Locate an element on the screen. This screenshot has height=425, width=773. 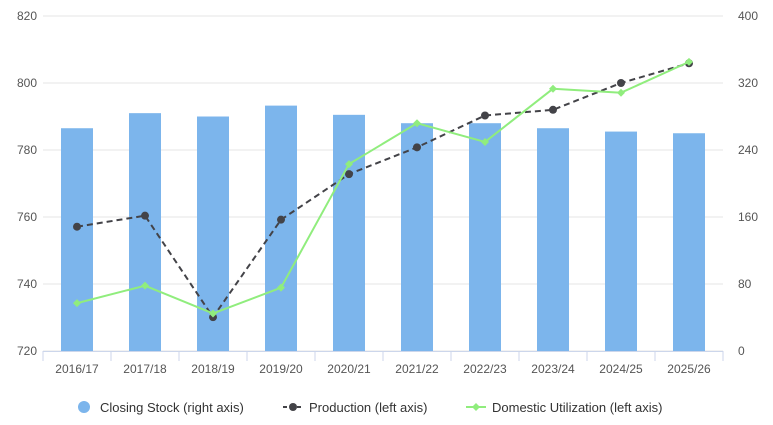
left-axis-tick-label: 760 is located at coordinates (27, 217).